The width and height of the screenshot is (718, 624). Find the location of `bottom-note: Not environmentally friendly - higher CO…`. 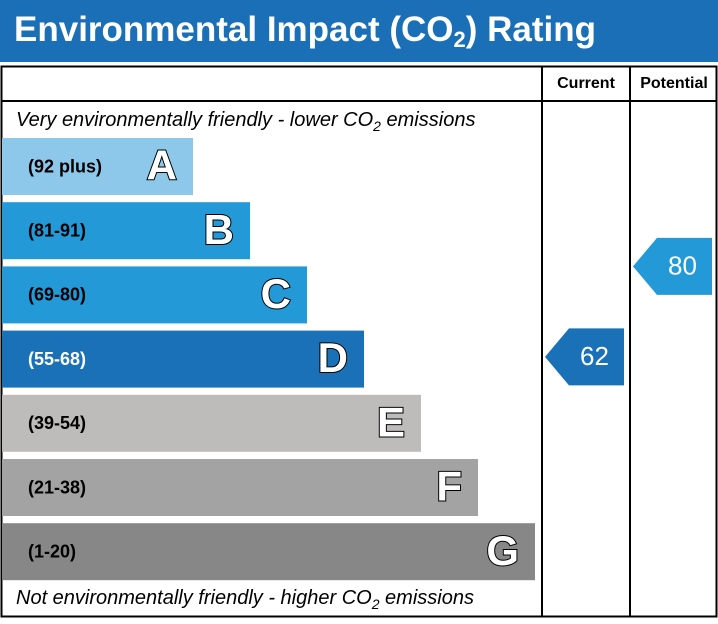

bottom-note: Not environmentally friendly - higher CO… is located at coordinates (245, 599).